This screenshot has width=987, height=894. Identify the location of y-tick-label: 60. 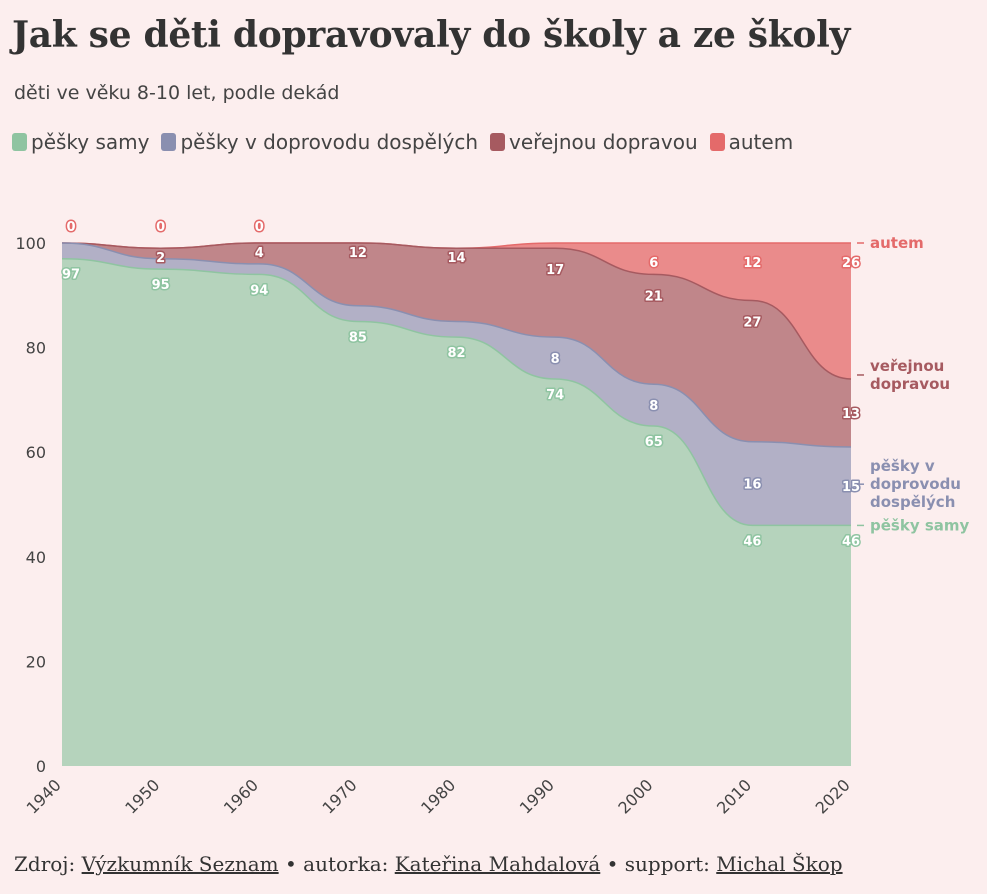
(36, 452).